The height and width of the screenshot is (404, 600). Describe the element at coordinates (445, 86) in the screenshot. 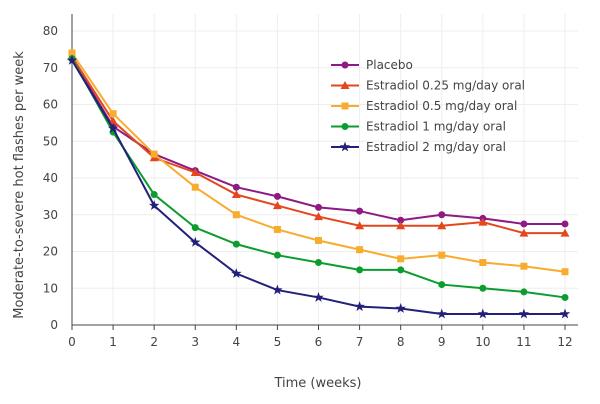

I see `legend-label: Estradiol 0.25 mg/day oral` at that location.